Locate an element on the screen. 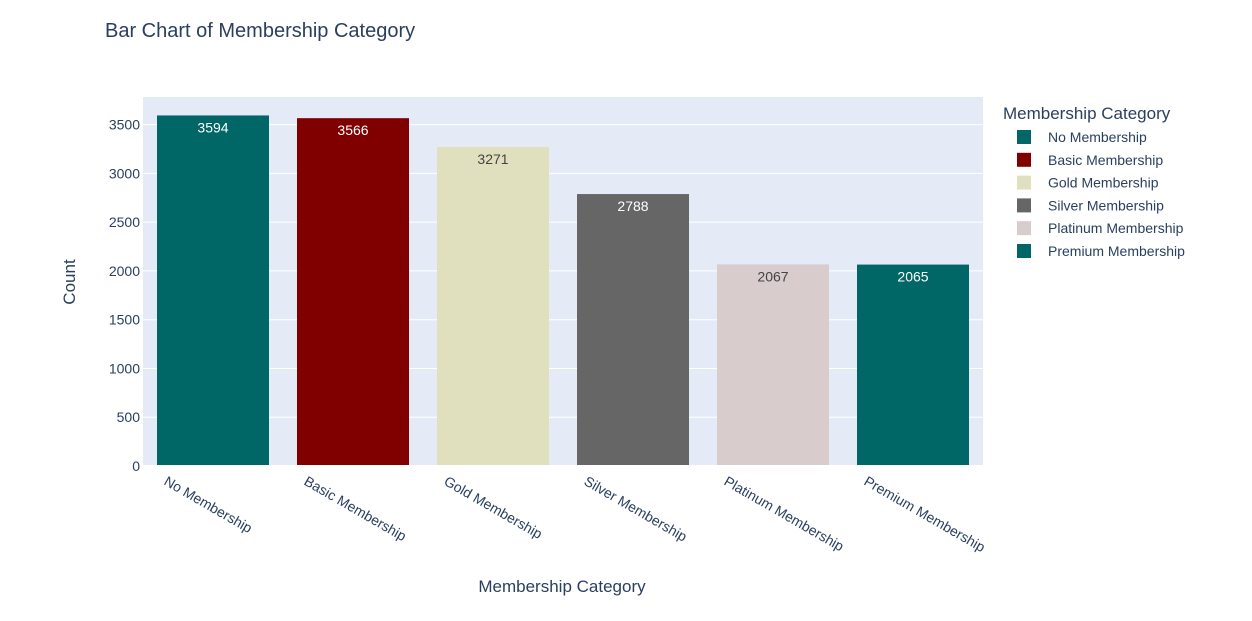  legend-entry-label: Gold Membership is located at coordinates (1103, 183).